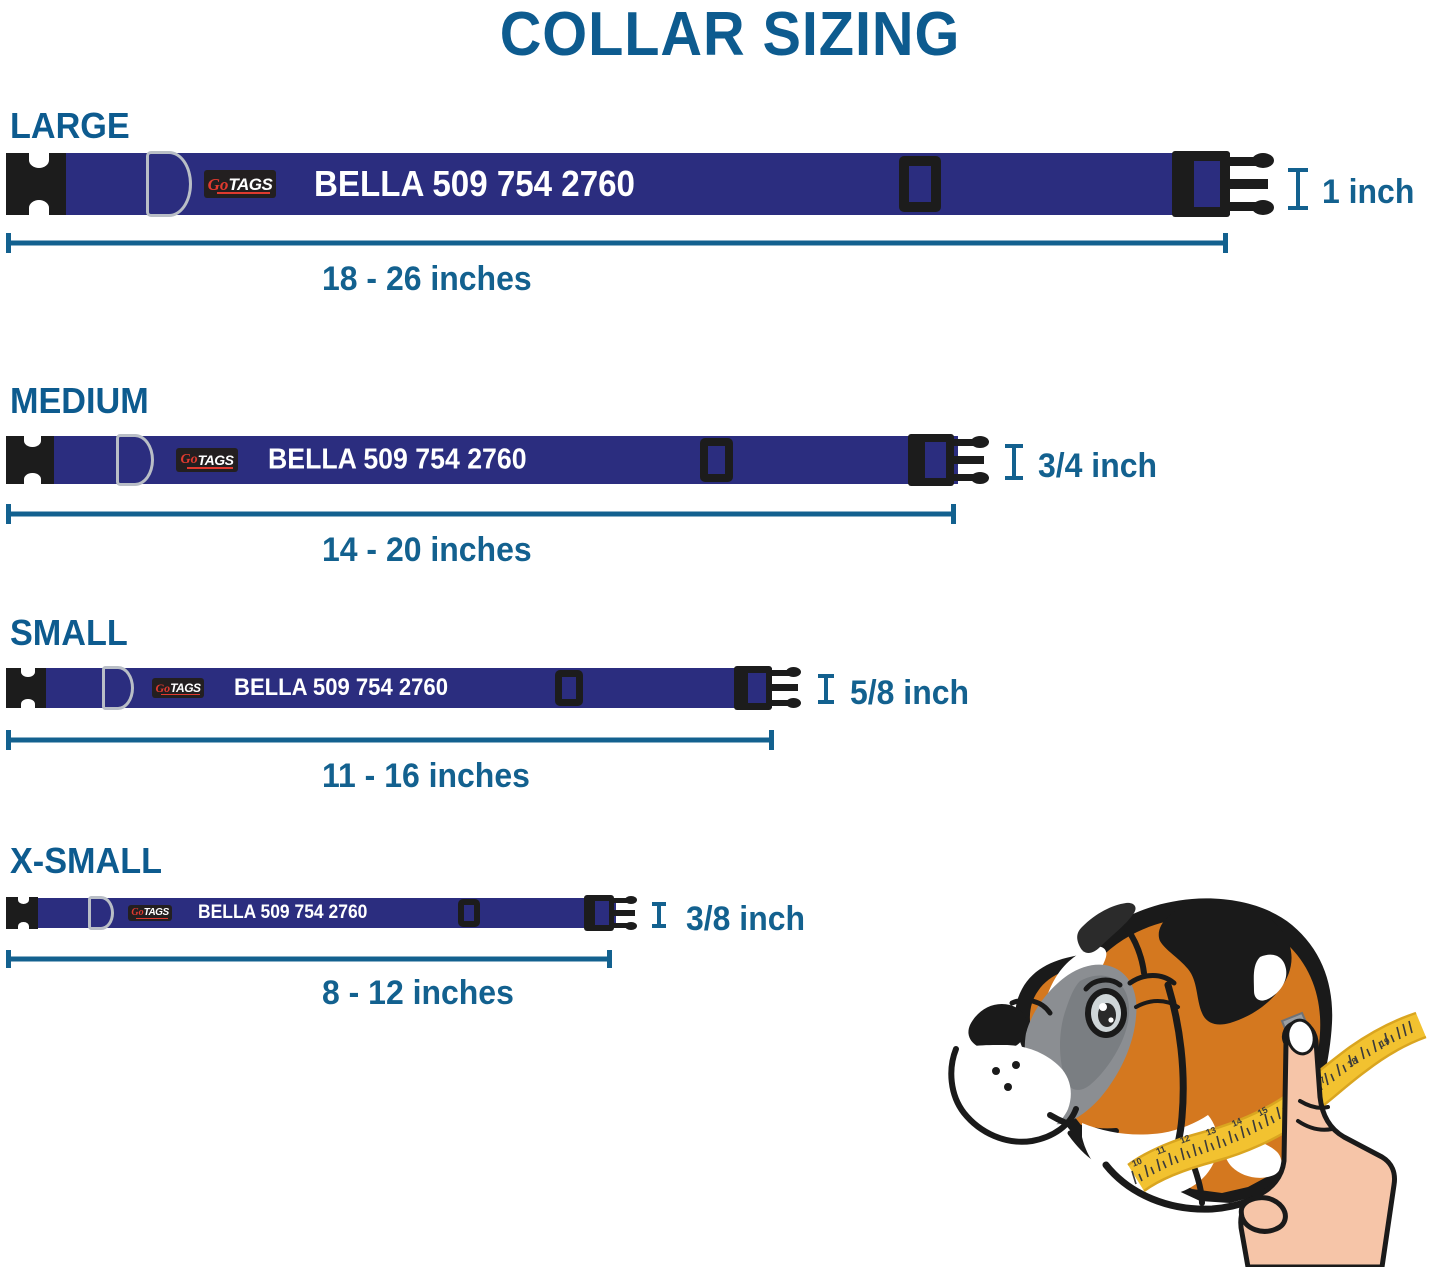 The width and height of the screenshot is (1445, 1267). I want to click on tape-number: 18, so click(1353, 1063).